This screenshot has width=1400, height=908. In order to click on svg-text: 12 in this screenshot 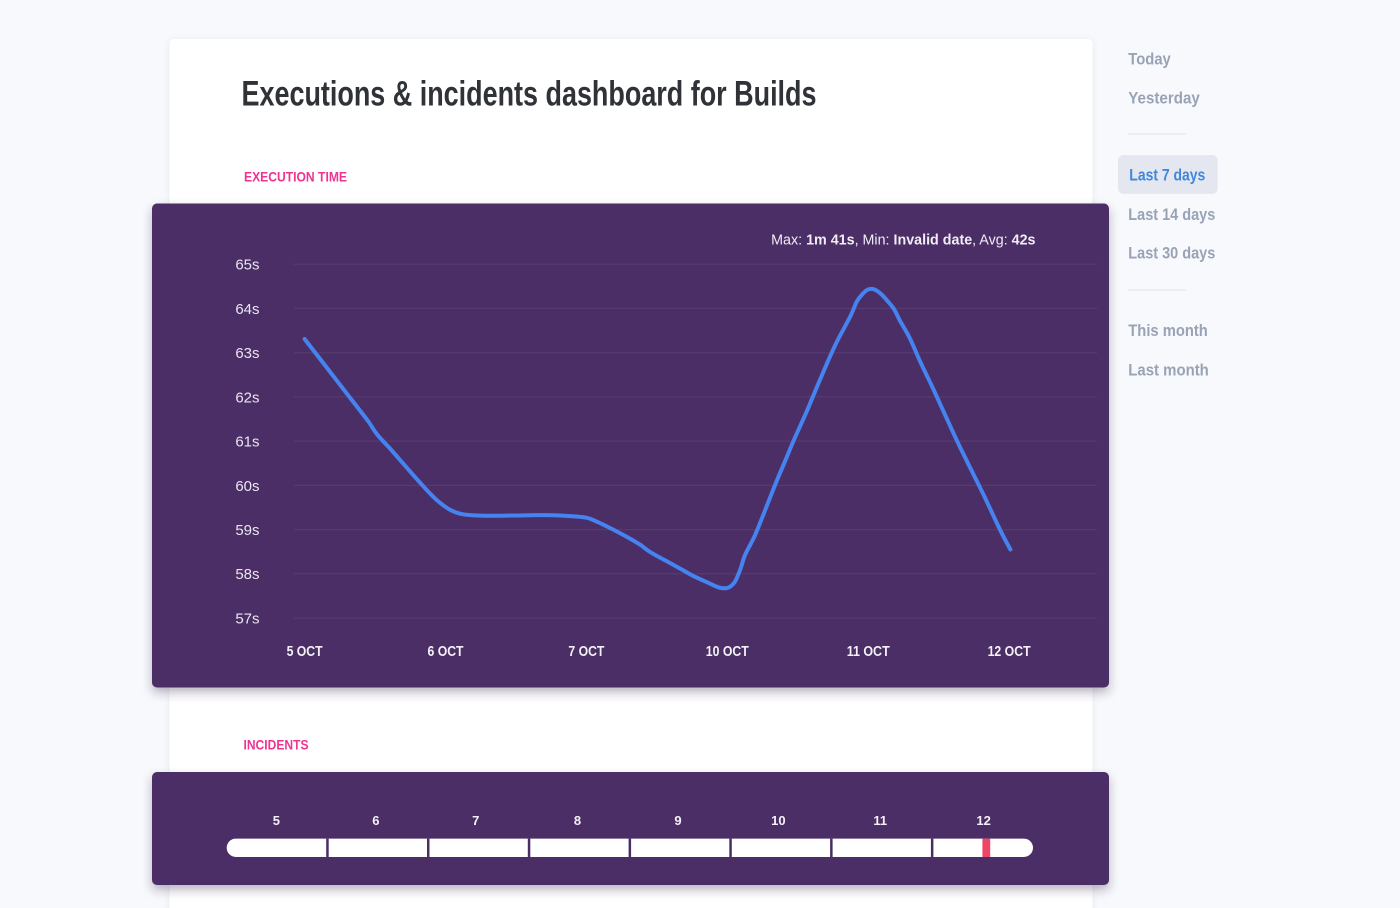, I will do `click(983, 820)`.